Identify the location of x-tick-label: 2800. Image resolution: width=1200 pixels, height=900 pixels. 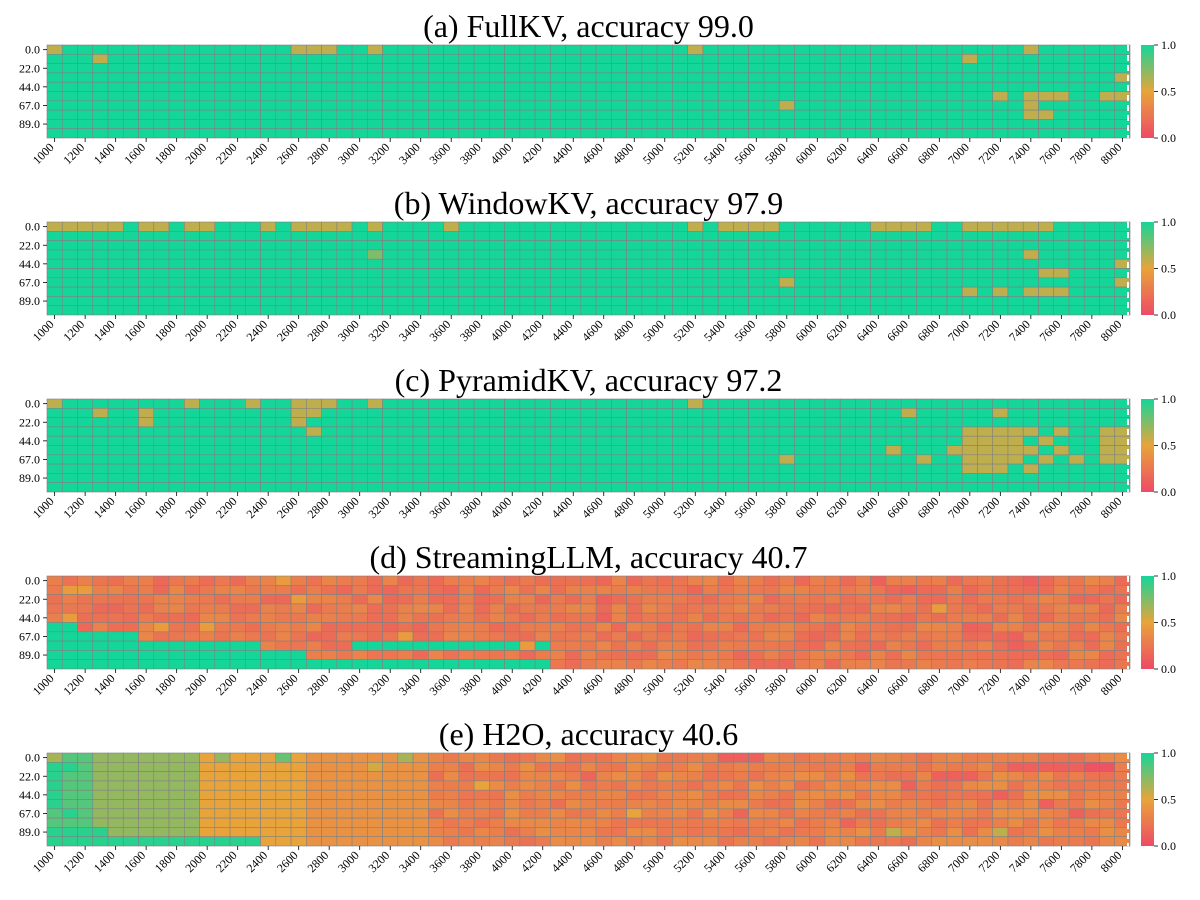
(317, 507).